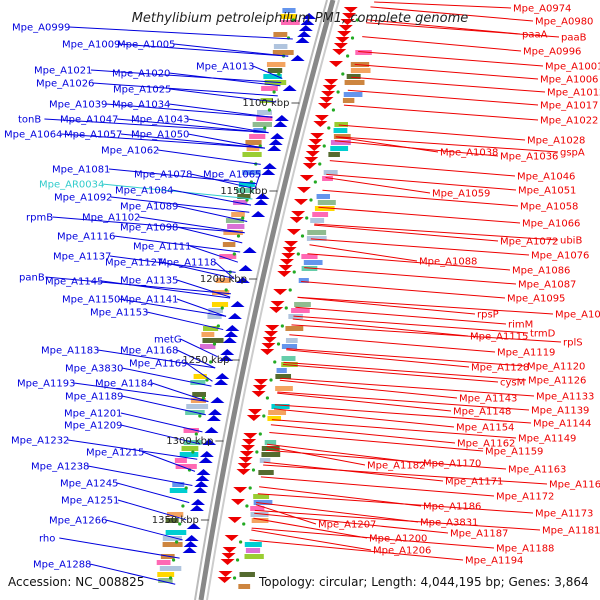  Describe the element at coordinates (162, 247) in the screenshot. I see `left-gene-label: Mpe_A1111` at that location.